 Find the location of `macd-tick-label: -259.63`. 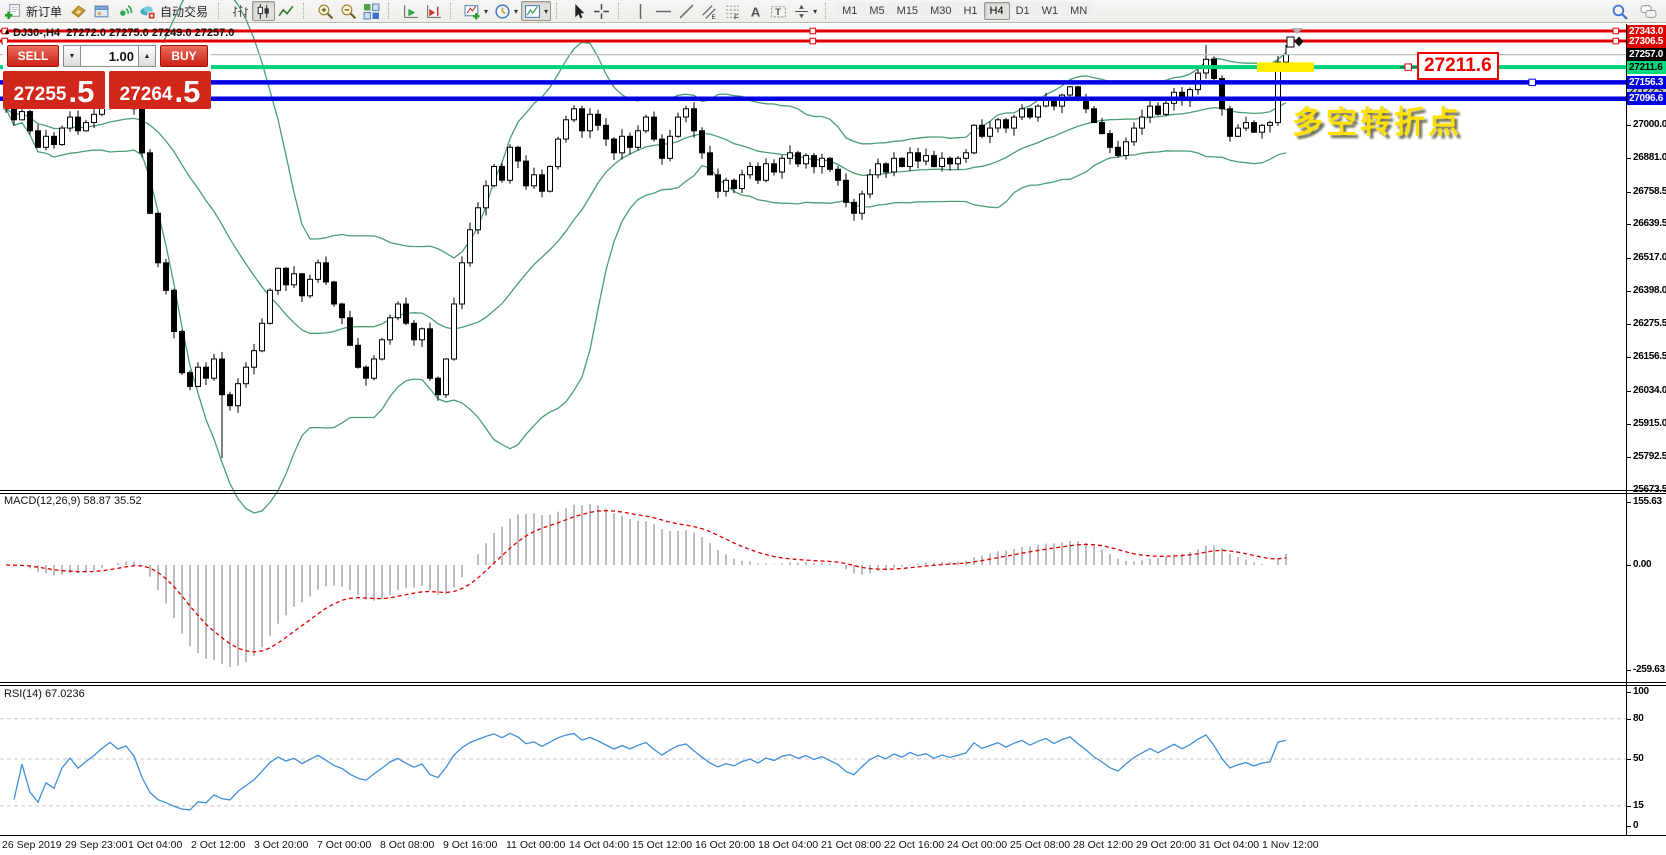

macd-tick-label: -259.63 is located at coordinates (1649, 669).